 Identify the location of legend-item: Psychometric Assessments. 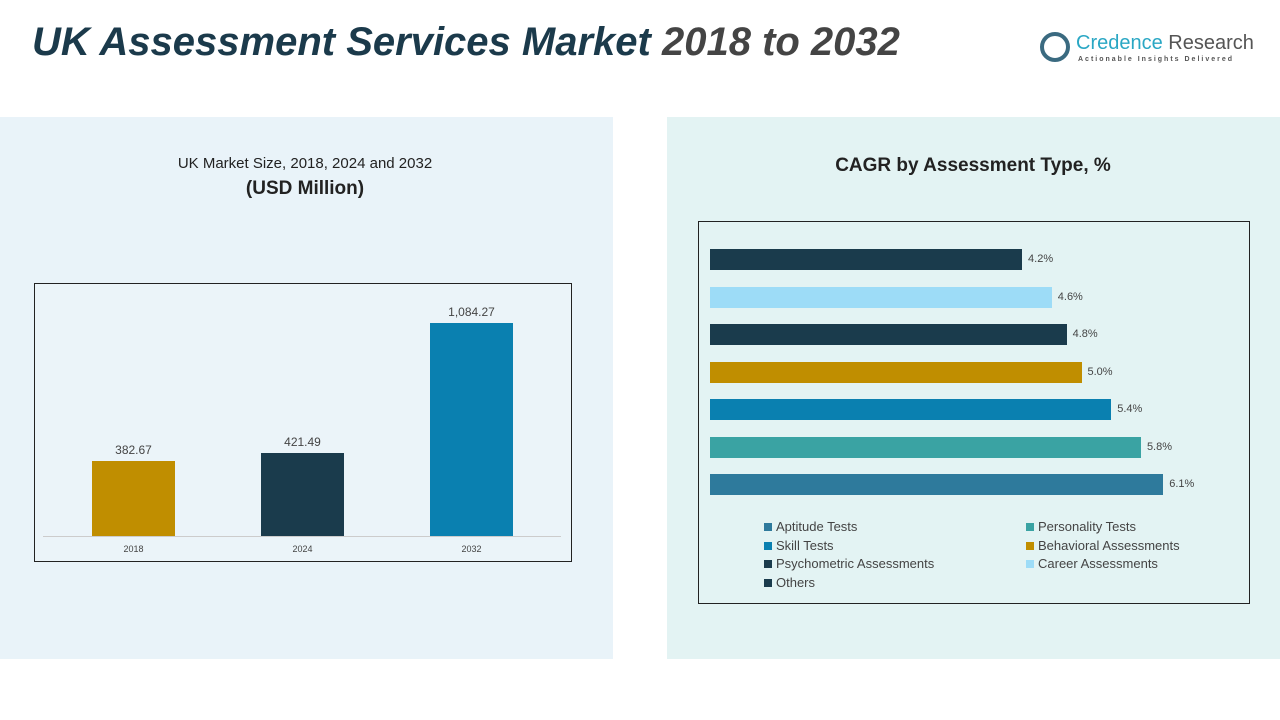
(849, 563).